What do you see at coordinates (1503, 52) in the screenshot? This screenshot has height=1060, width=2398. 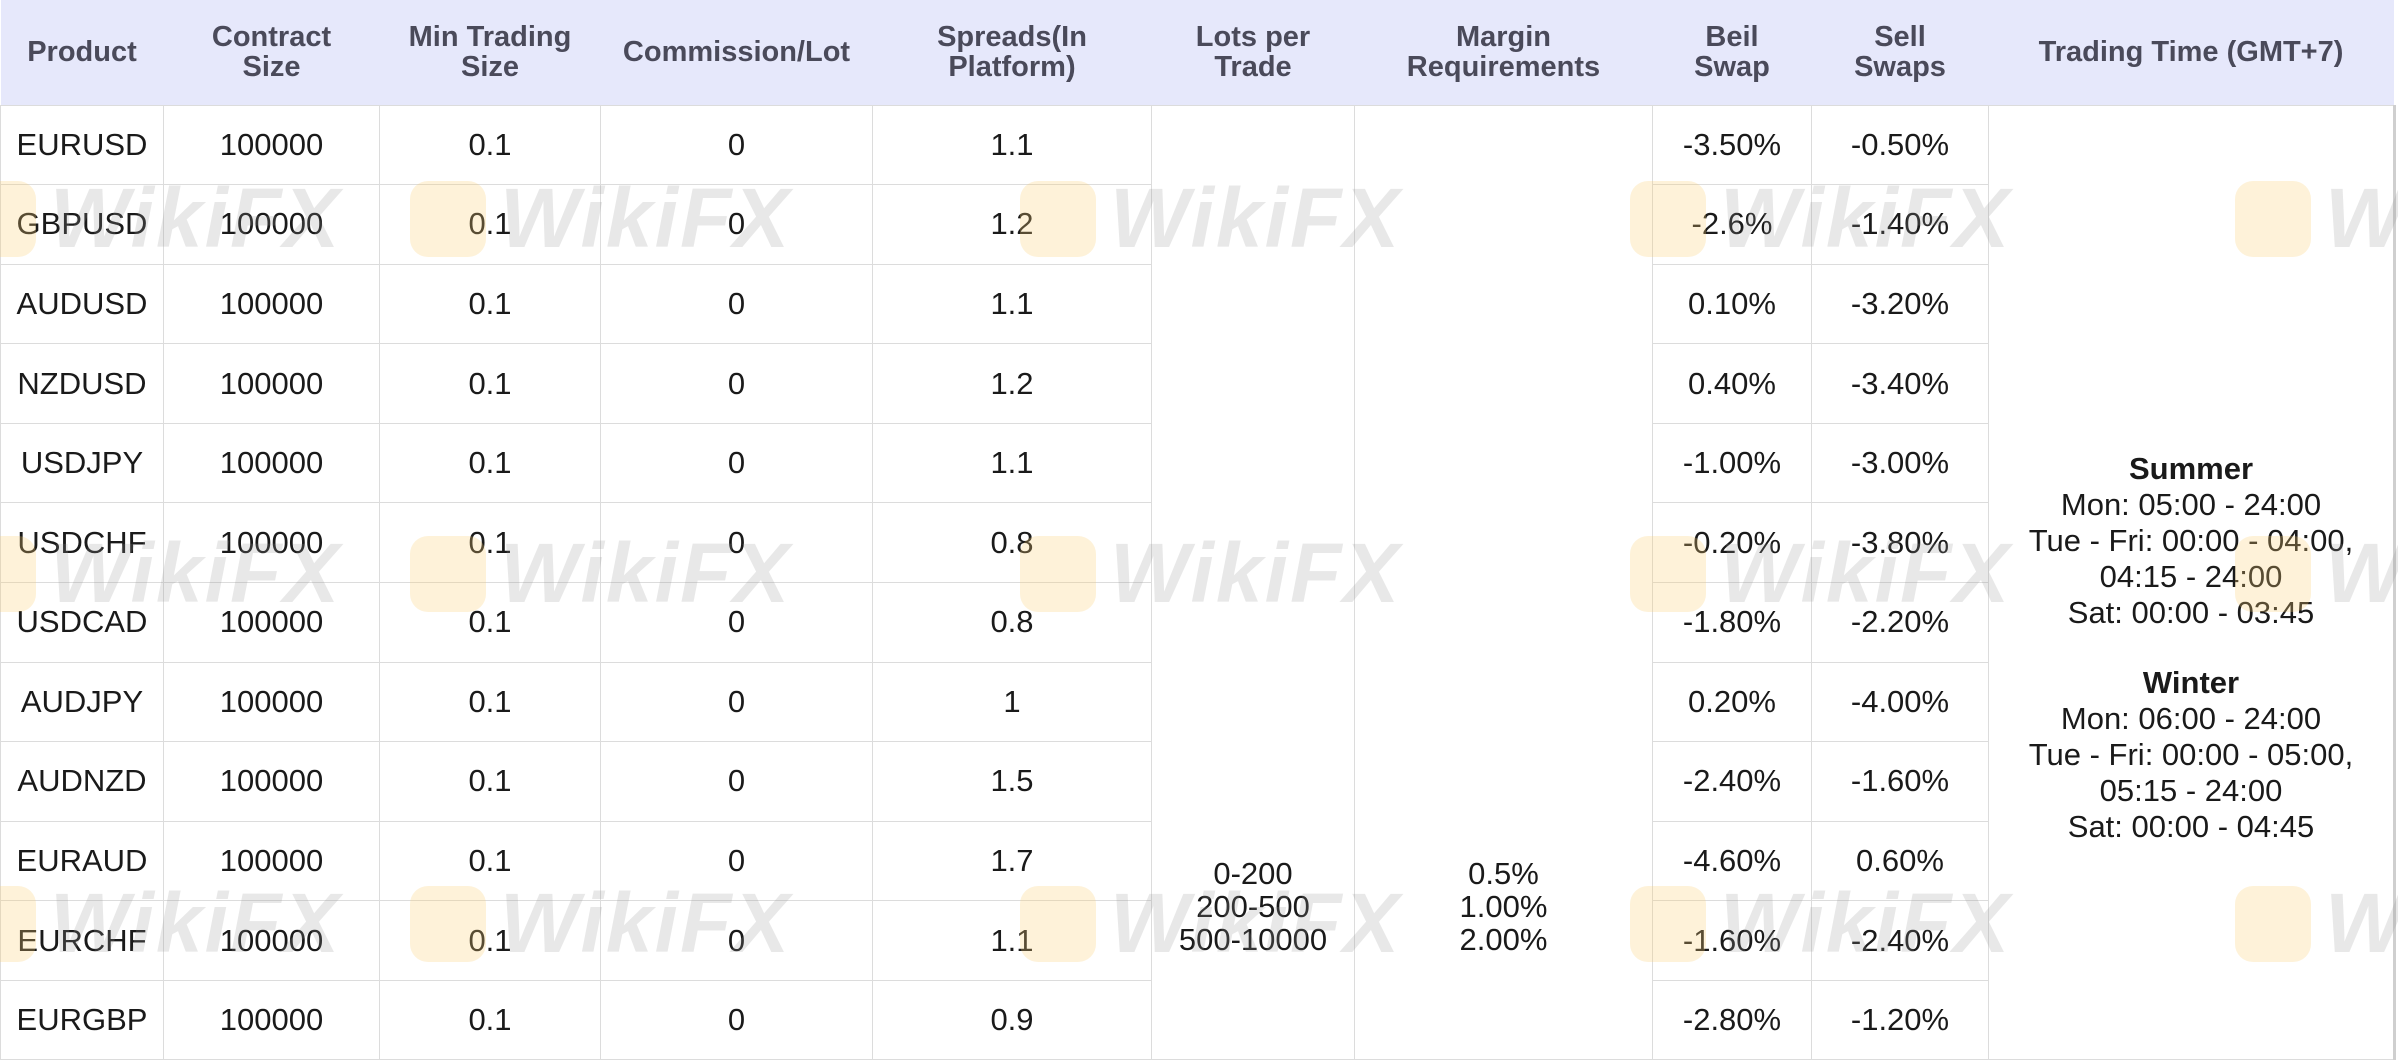 I see `header-margin-requirements: Margin Requirements` at bounding box center [1503, 52].